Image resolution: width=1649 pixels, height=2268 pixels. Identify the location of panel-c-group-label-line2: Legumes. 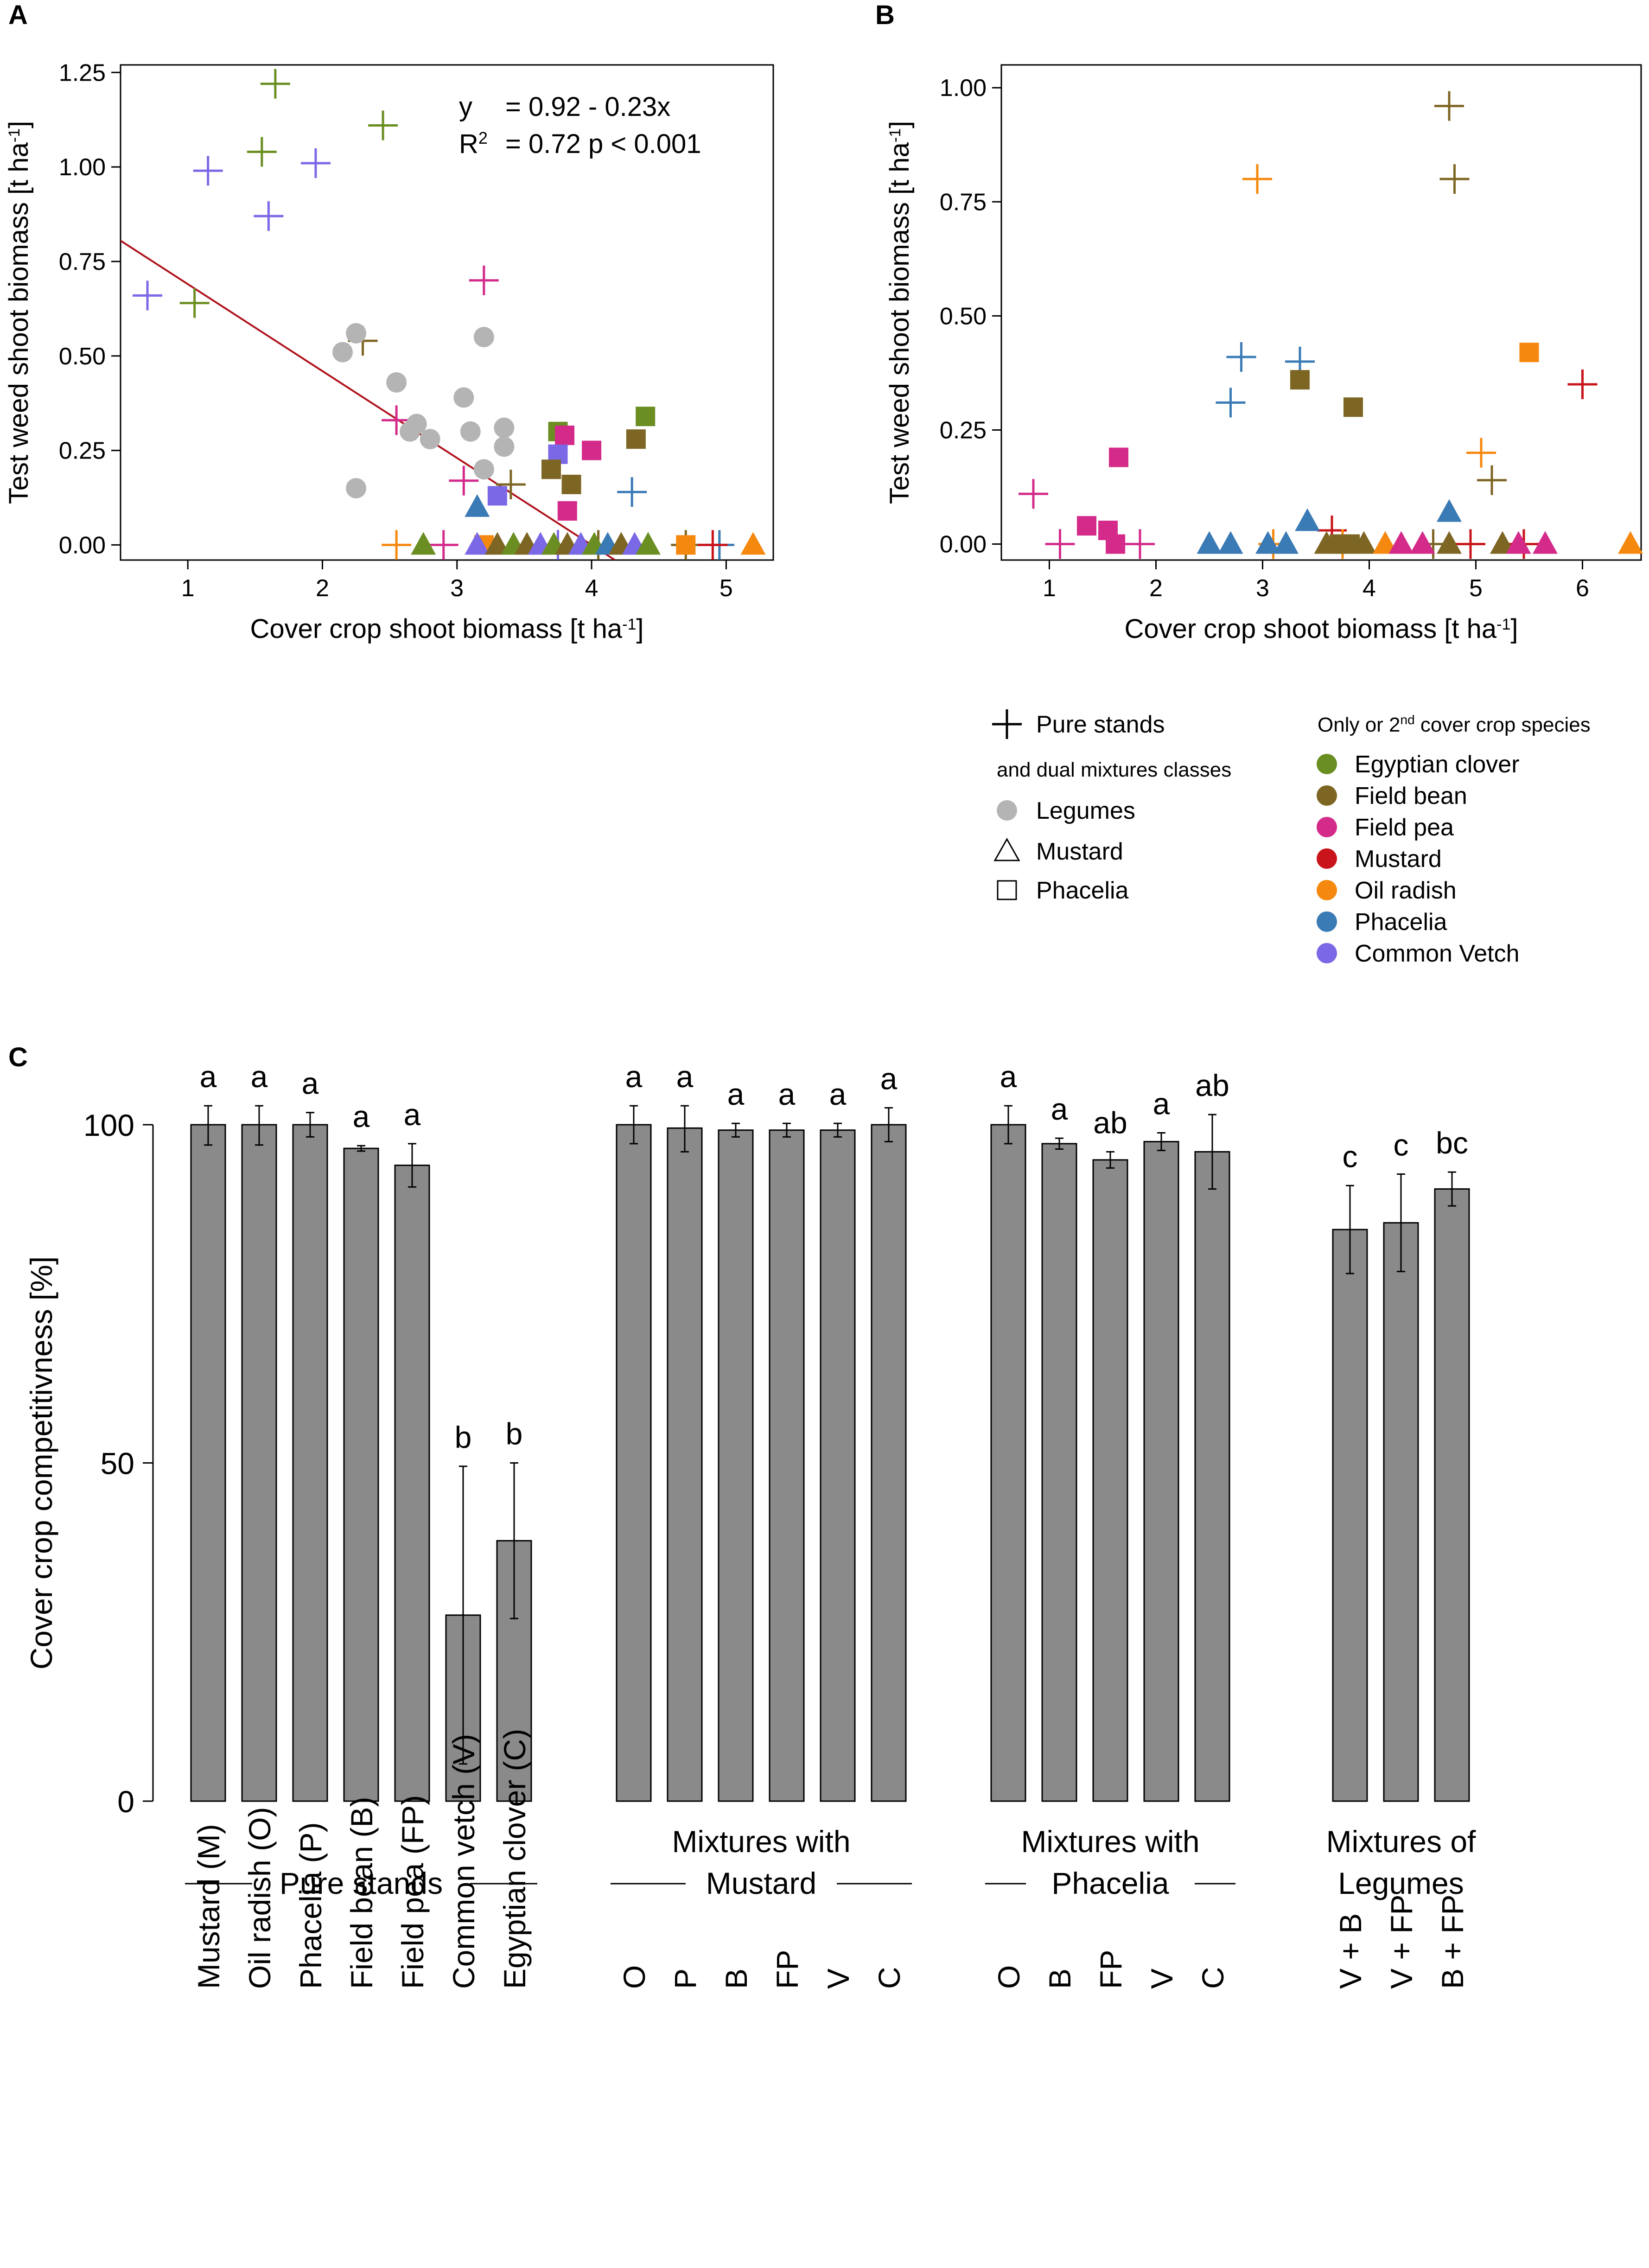
(1401, 1883).